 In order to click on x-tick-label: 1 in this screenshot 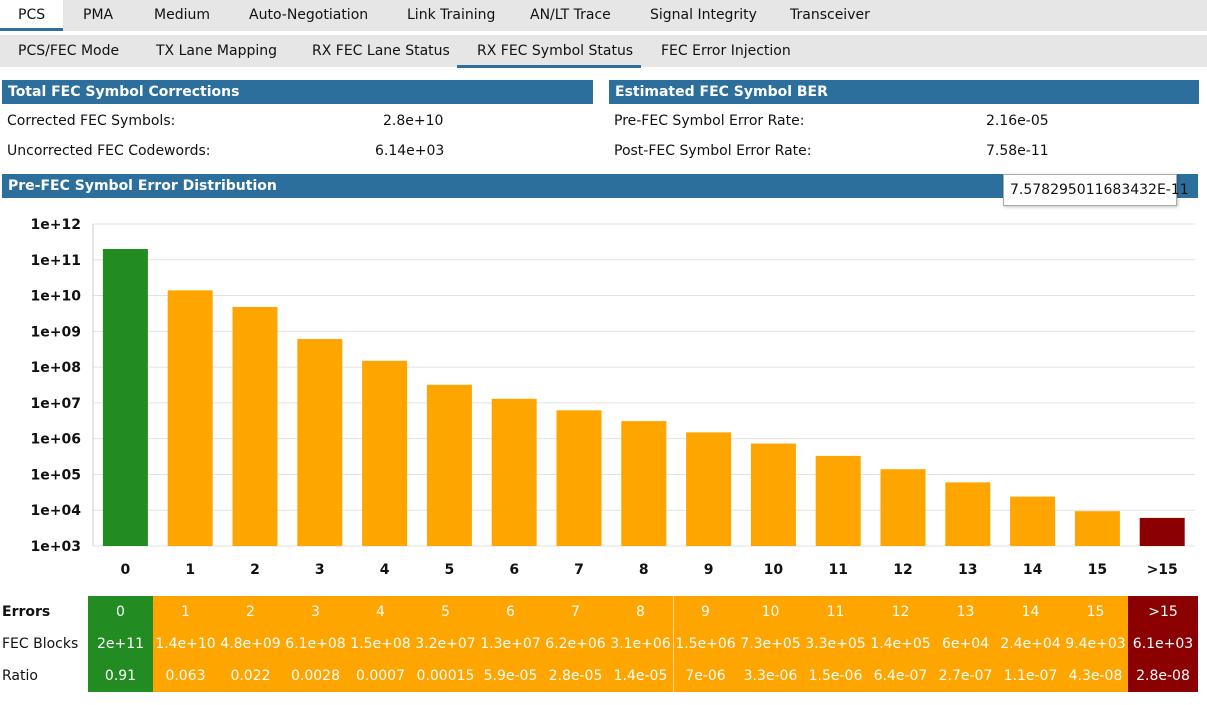, I will do `click(190, 570)`.